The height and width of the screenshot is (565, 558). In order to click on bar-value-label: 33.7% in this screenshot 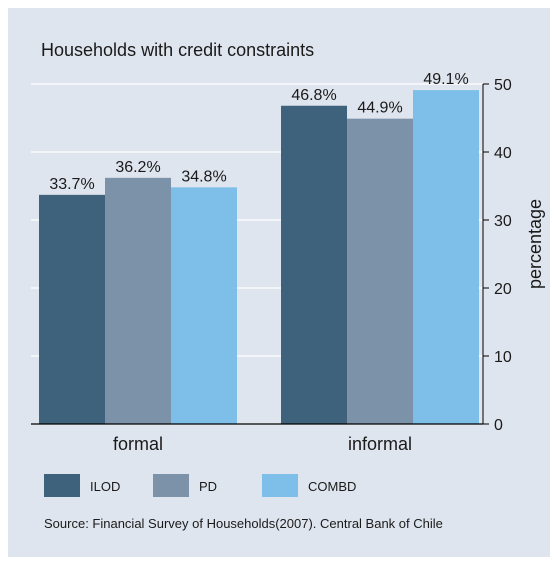, I will do `click(71, 184)`.